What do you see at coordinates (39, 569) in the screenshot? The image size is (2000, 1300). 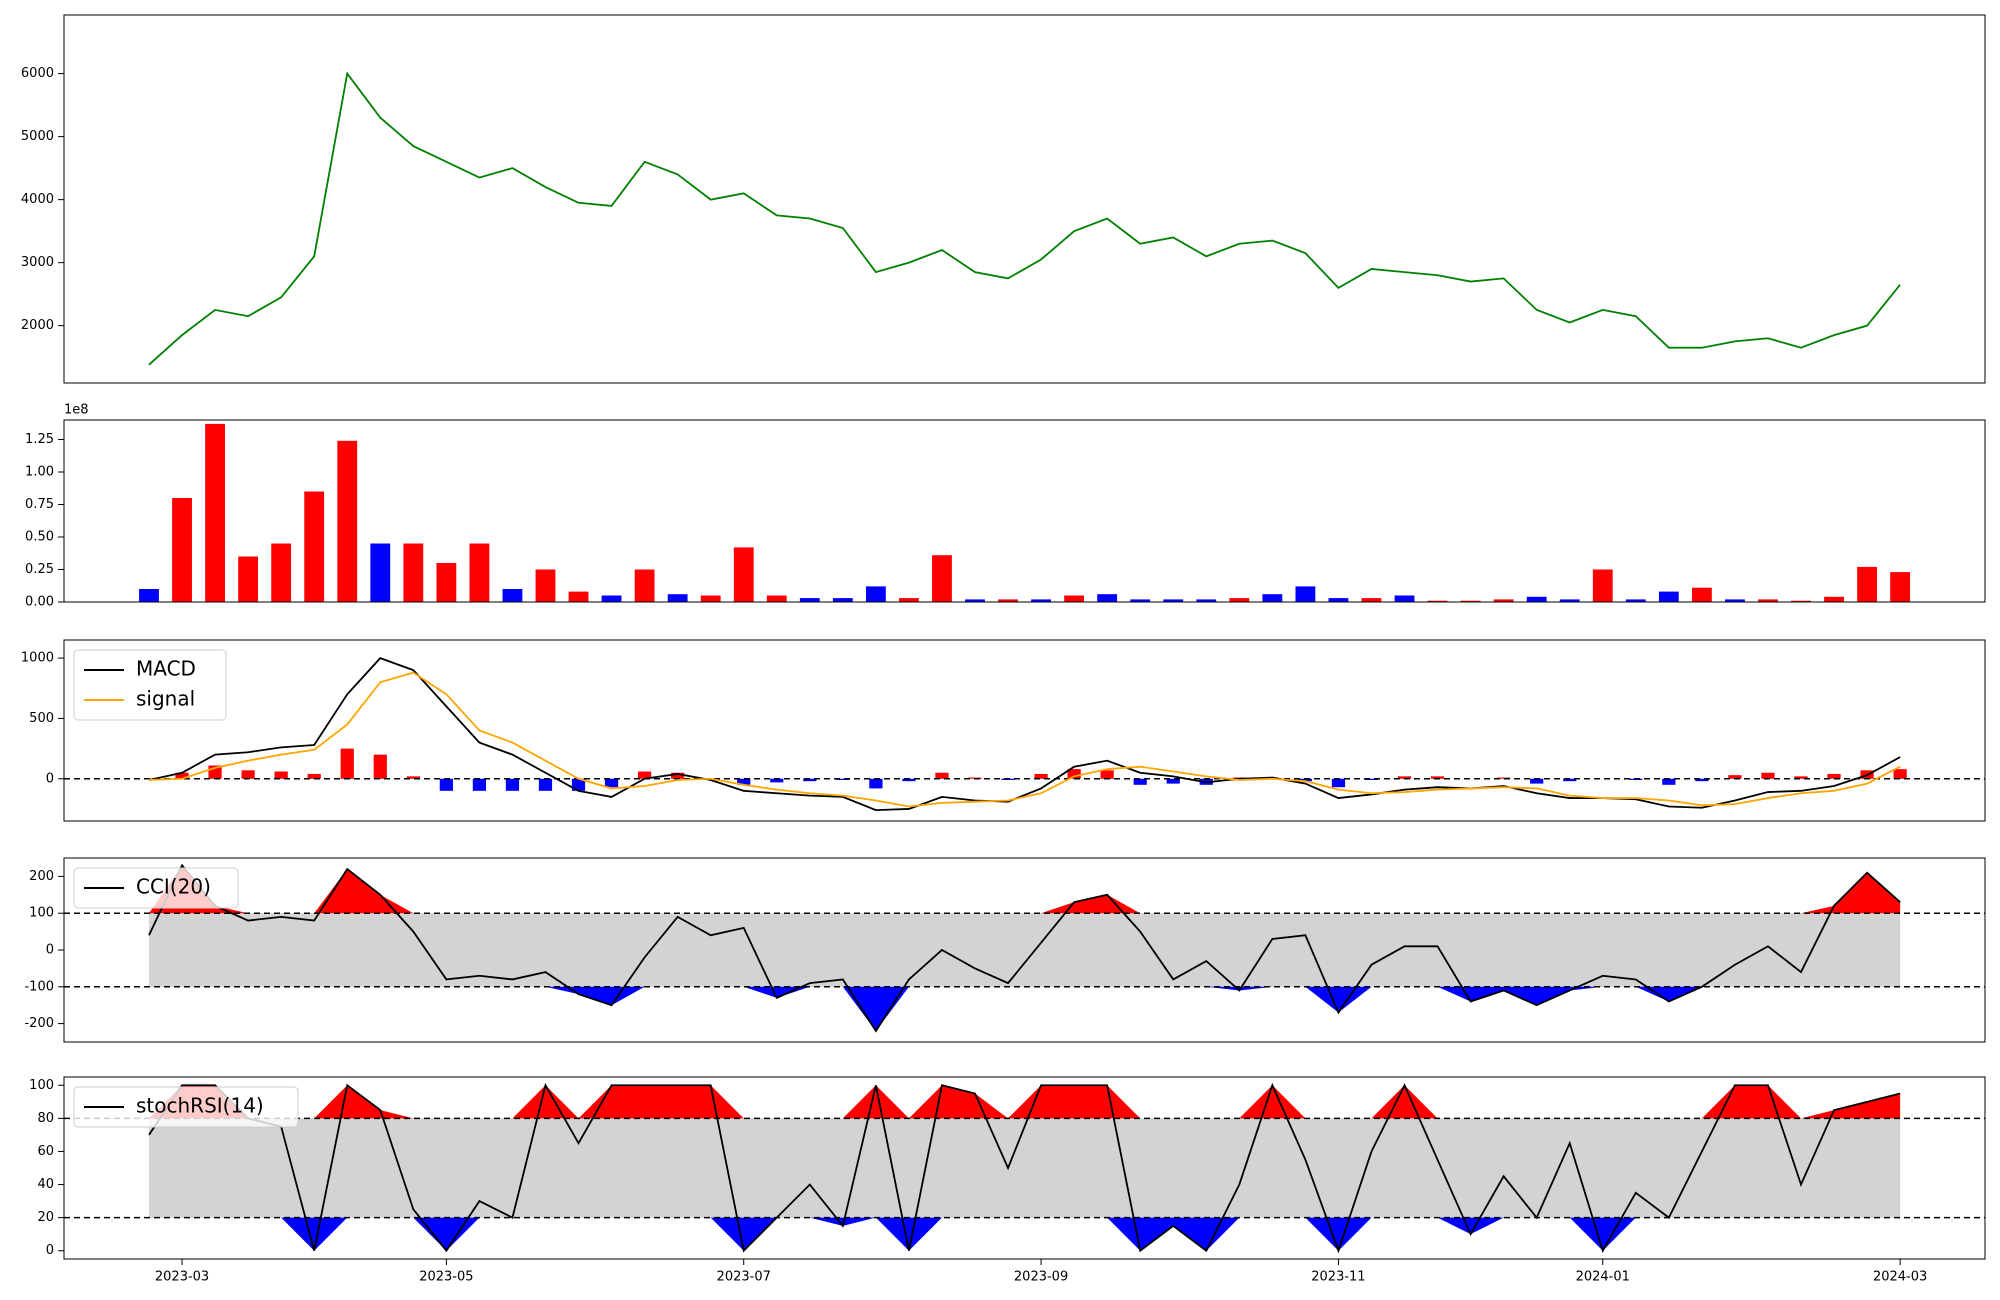 I see `y-tick-label: 0.25` at bounding box center [39, 569].